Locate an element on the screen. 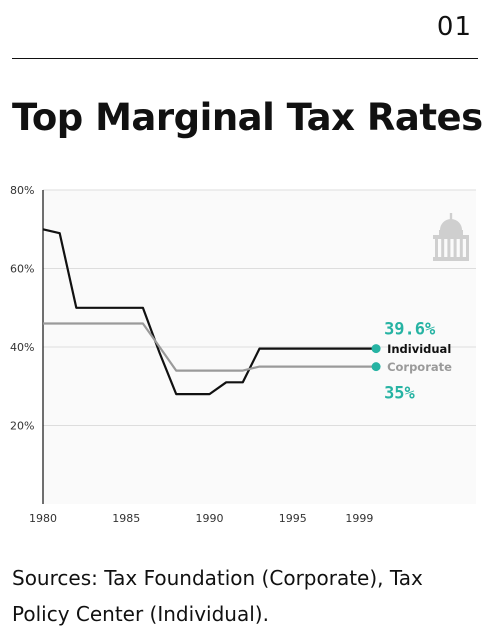 This screenshot has height=640, width=500. series-end-marker-individual is located at coordinates (376, 349).